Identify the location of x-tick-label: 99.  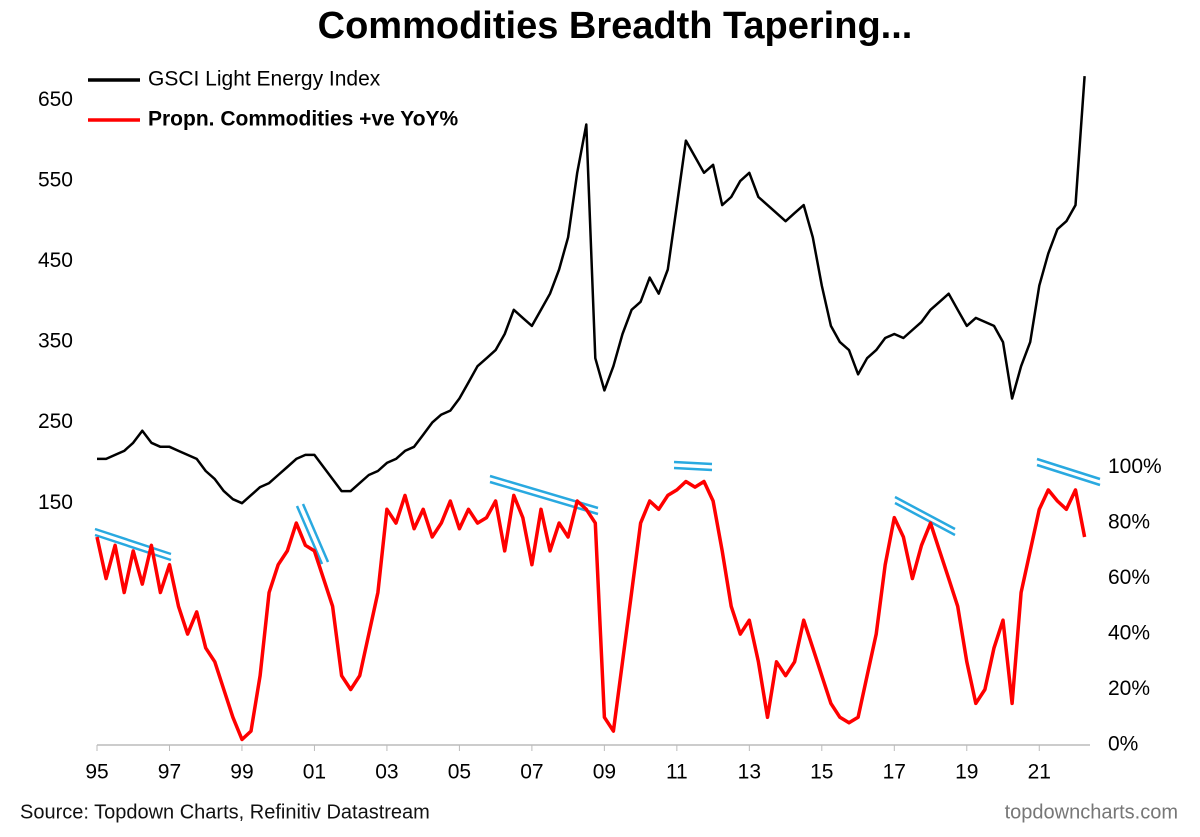
(241, 772).